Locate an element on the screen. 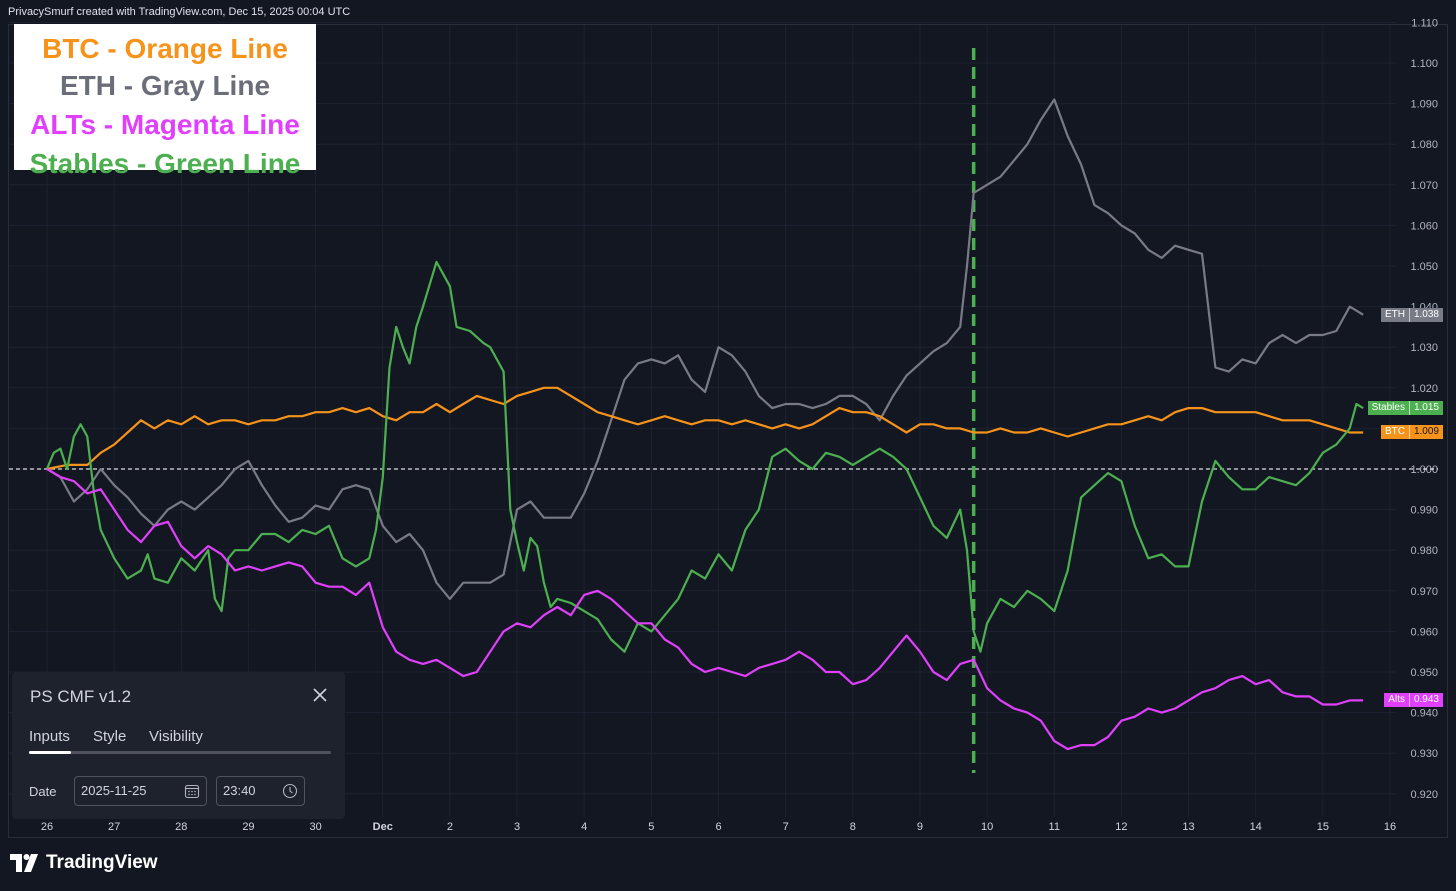  legend-alts: ALTs - Magenta Line is located at coordinates (165, 124).